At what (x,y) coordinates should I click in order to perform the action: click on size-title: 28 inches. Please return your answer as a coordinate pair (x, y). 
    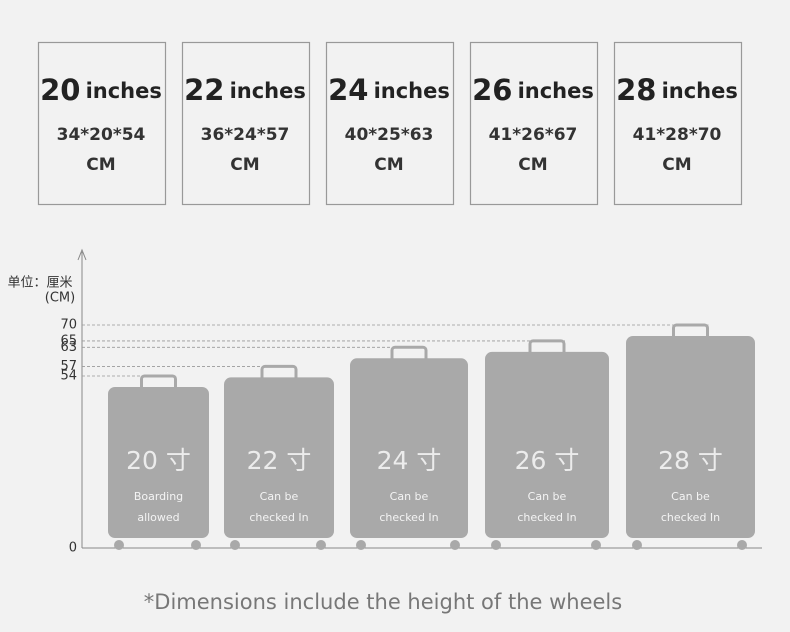
    Looking at the image, I should click on (677, 90).